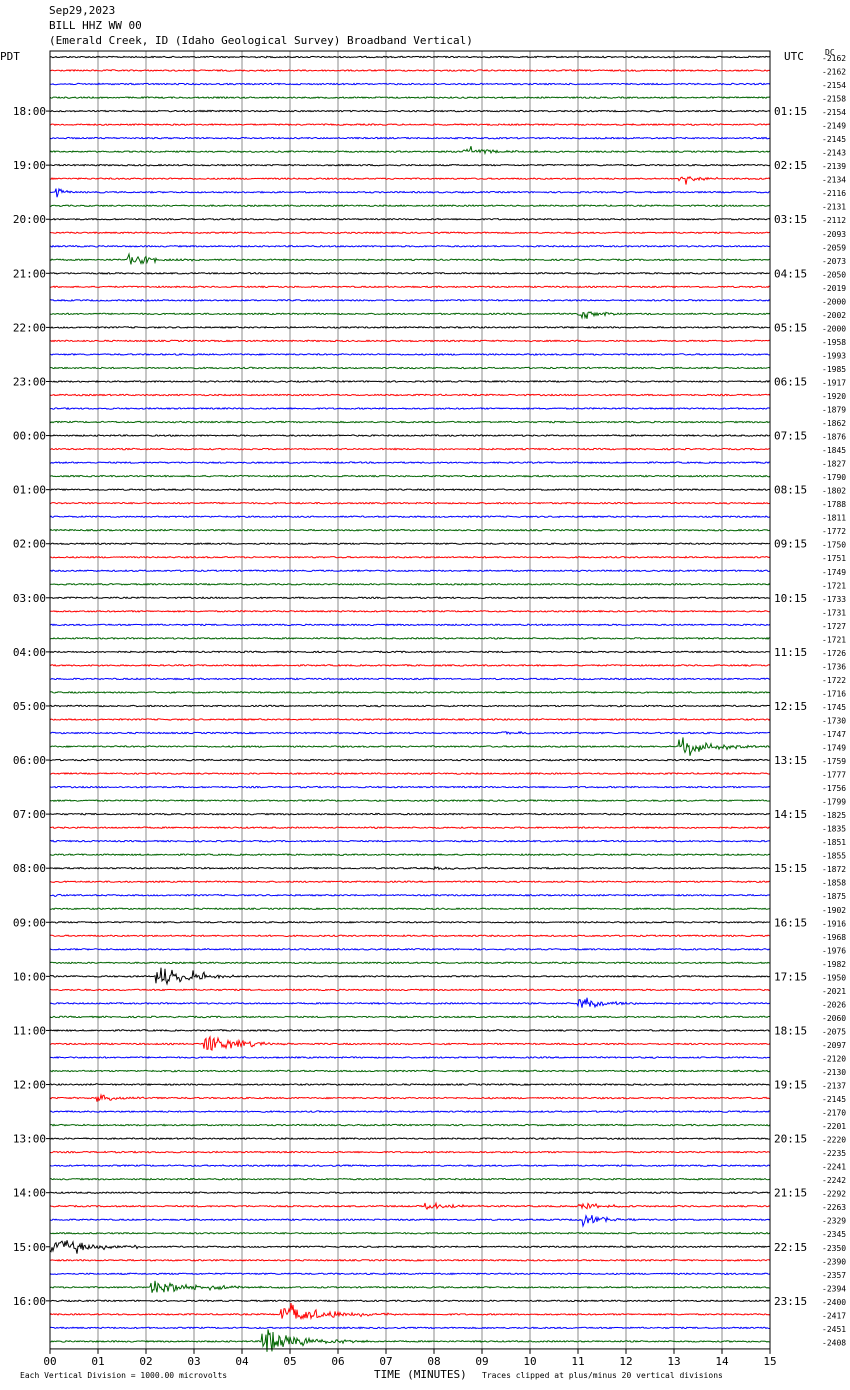 This screenshot has width=850, height=1390. Describe the element at coordinates (29, 652) in the screenshot. I see `left-hour-label: 04:00` at that location.